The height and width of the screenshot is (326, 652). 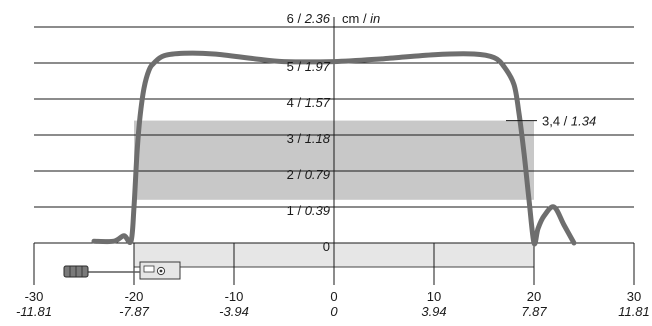 I want to click on y-tick-in: 1.18, so click(x=318, y=138).